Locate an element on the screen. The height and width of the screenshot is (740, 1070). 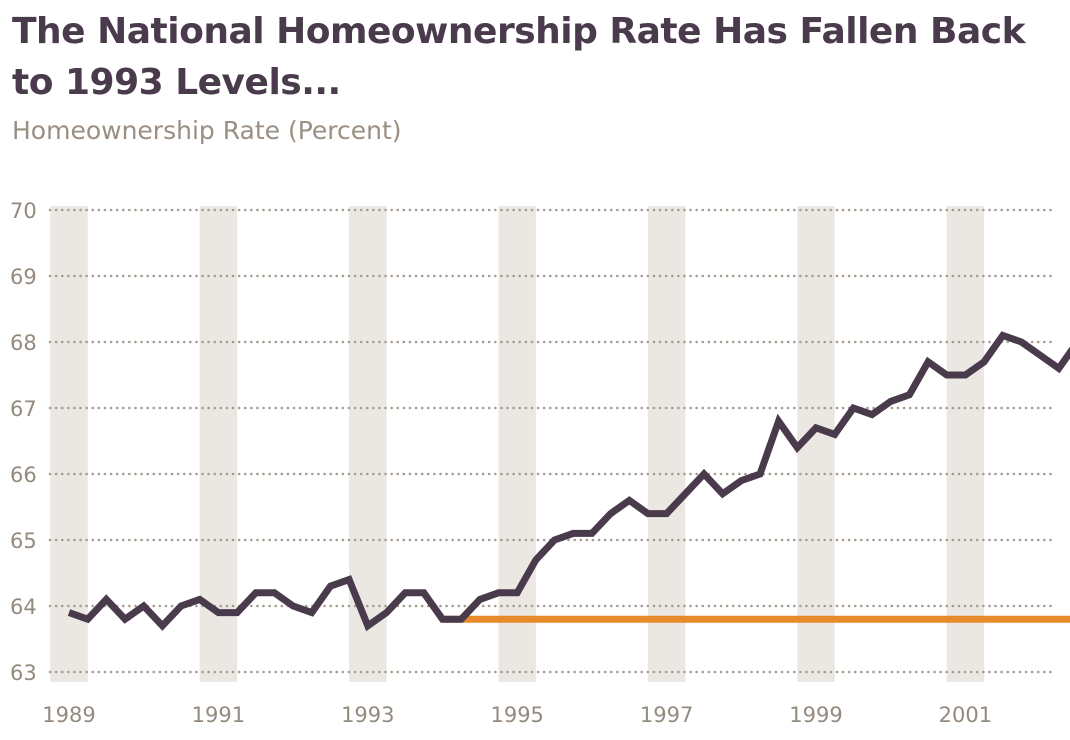
x-tick-label-1995: 1995 is located at coordinates (516, 715).